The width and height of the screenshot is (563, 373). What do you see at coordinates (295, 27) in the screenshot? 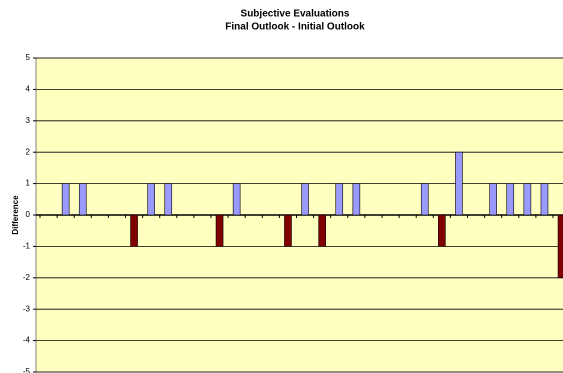
I see `chart-subtitle: Final Outlook - Initial Outlook` at bounding box center [295, 27].